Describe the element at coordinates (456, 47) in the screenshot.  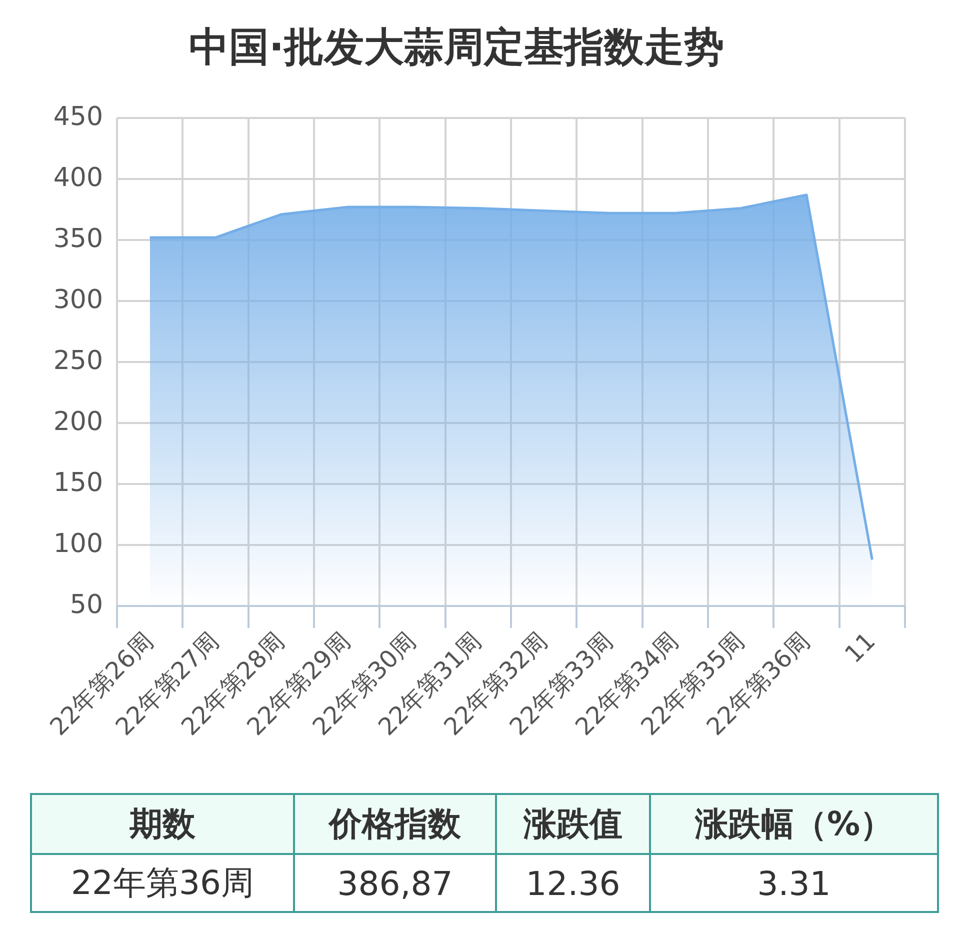
I see `chart-title: 中国·批发大蒜周定基指数走势` at that location.